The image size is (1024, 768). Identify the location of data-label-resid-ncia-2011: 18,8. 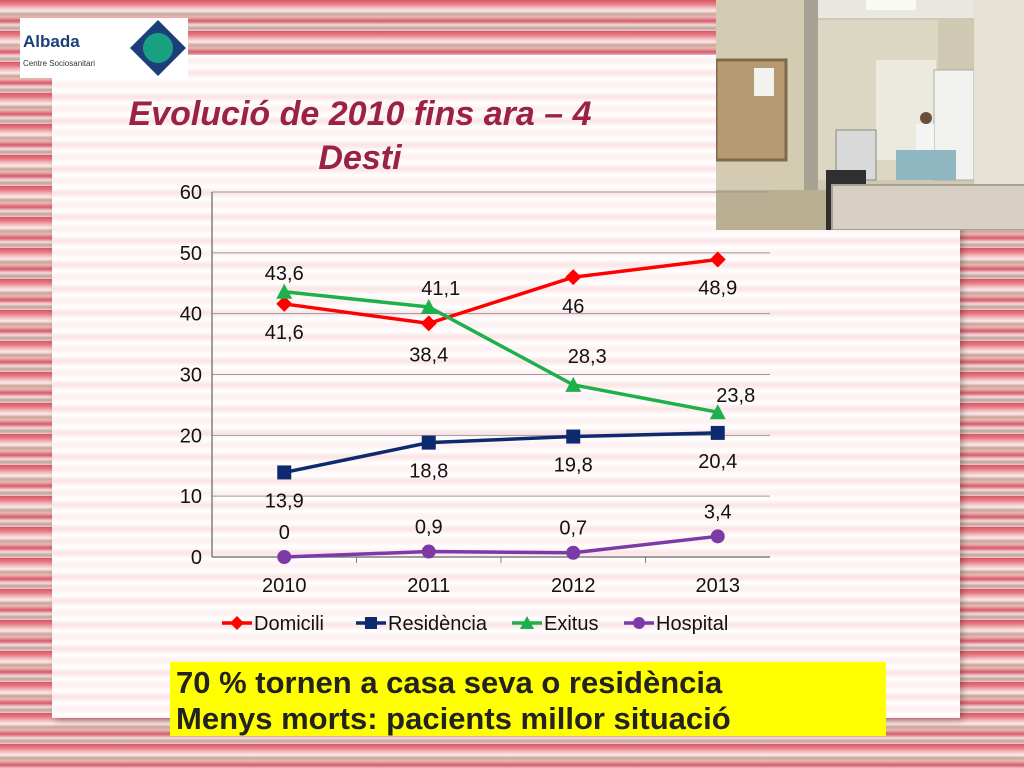
(428, 472).